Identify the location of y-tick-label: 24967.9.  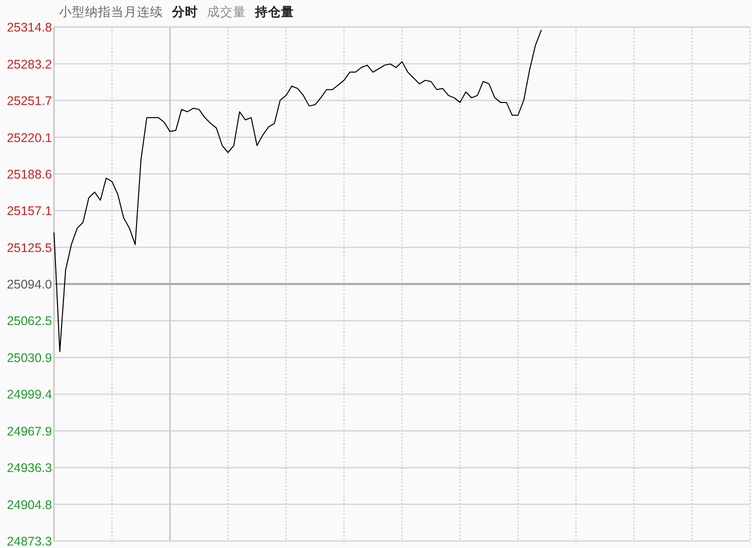
(29, 431).